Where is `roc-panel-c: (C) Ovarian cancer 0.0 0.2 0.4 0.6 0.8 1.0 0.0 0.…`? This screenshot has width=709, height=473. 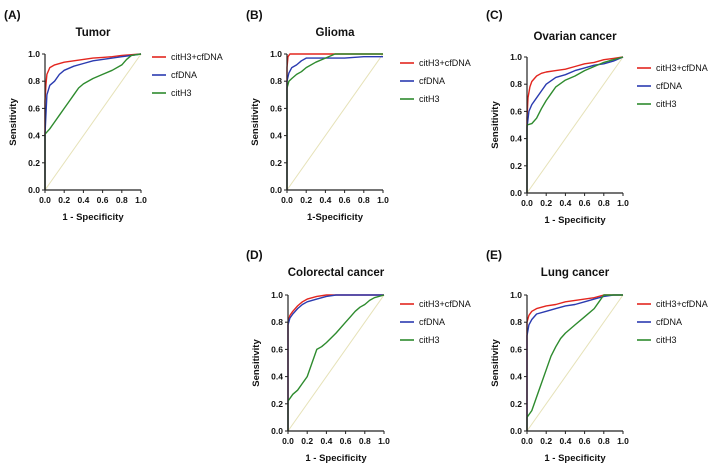
roc-panel-c: (C) Ovarian cancer 0.0 0.2 0.4 0.6 0.8 1.0 0.0 0.… is located at coordinates (597, 117).